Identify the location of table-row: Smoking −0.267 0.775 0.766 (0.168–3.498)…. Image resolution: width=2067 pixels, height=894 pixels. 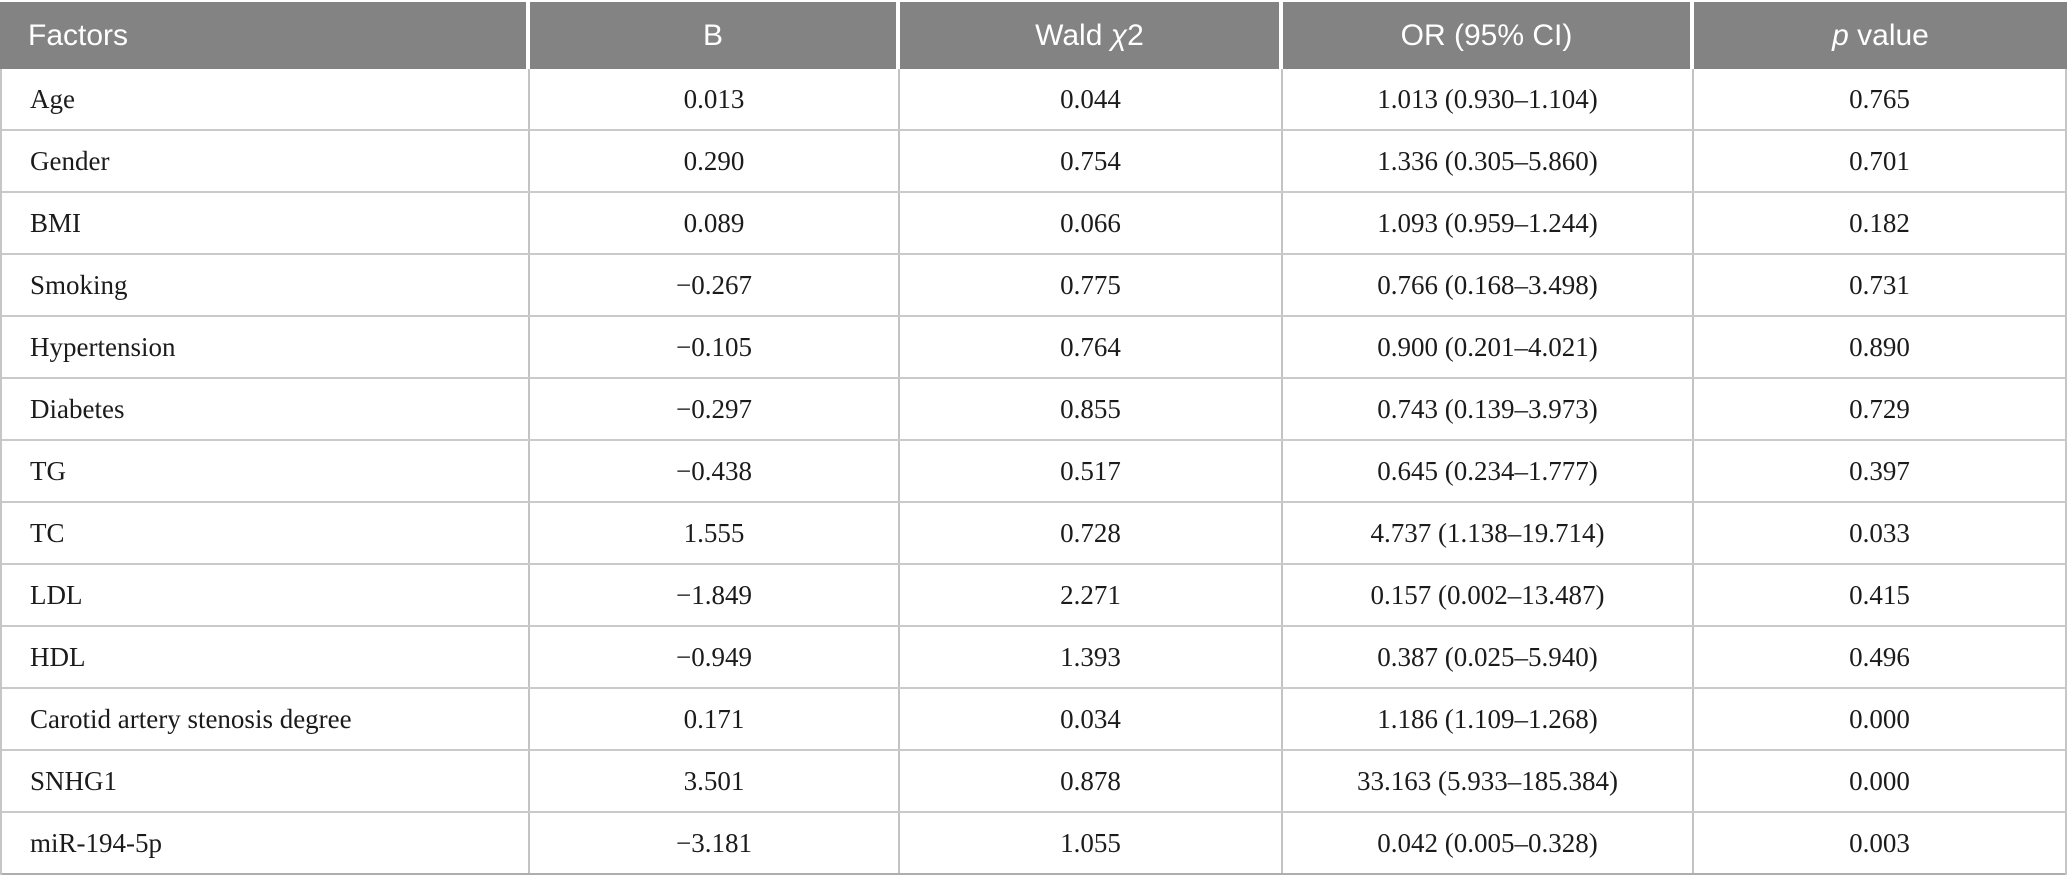
(1033, 286).